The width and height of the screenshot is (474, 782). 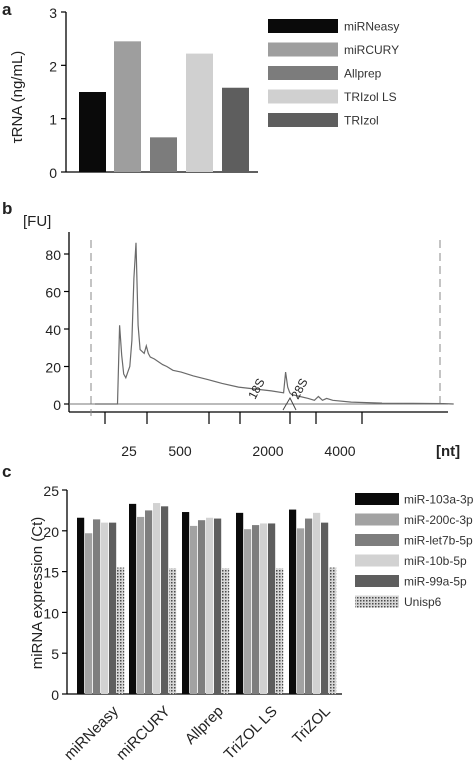 What do you see at coordinates (303, 120) in the screenshot?
I see `legend-swatch-trizol` at bounding box center [303, 120].